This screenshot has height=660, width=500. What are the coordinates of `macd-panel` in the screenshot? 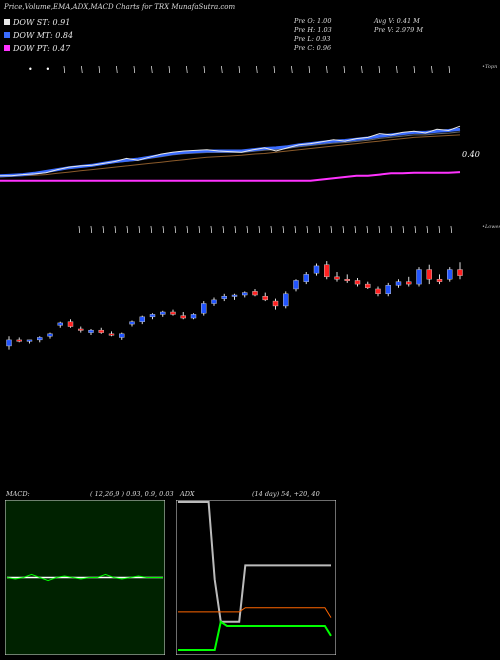 It's located at (85, 577).